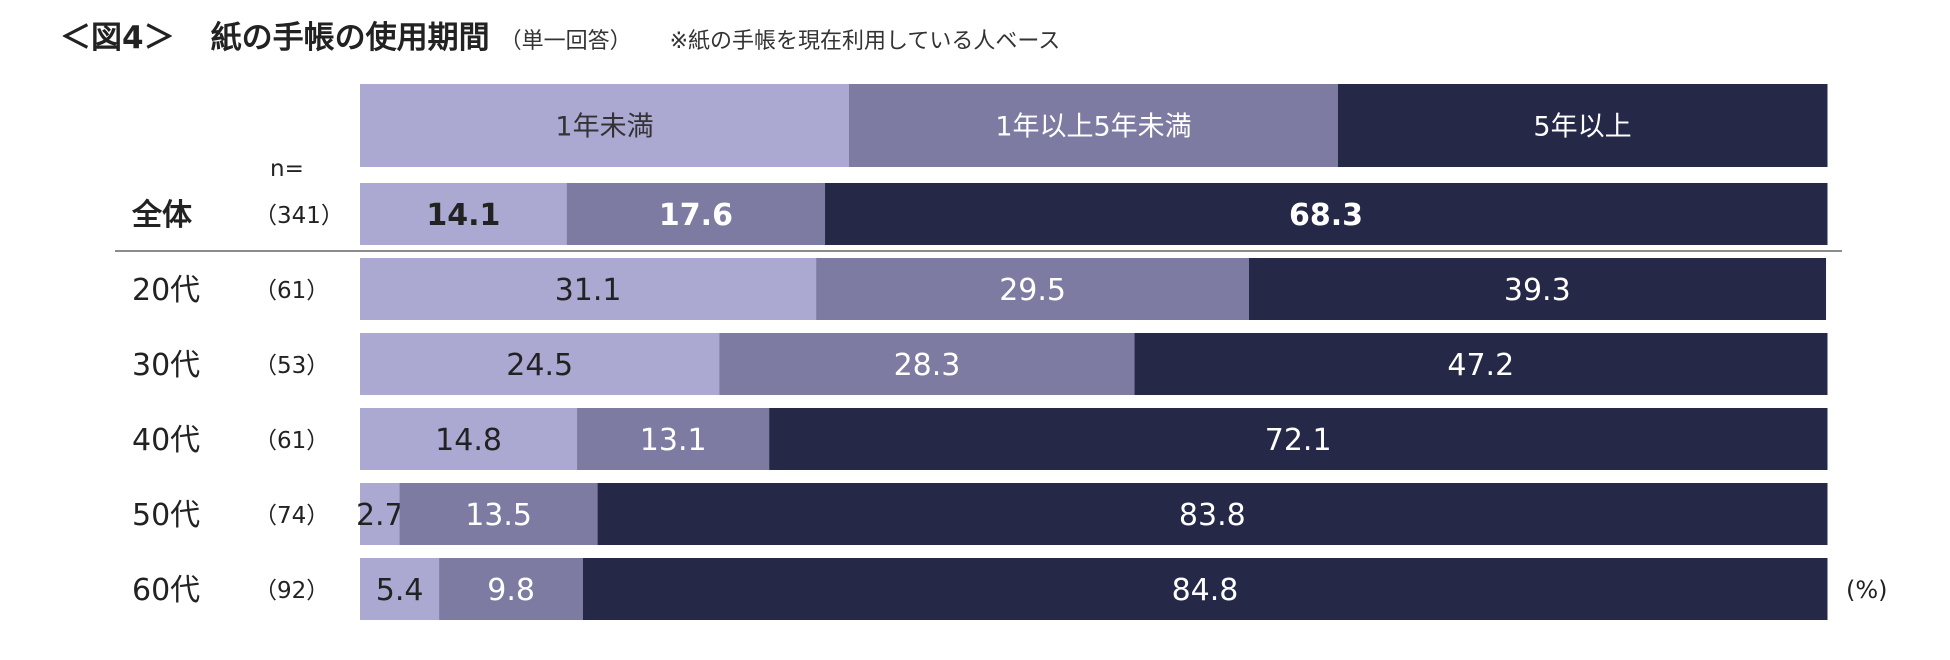  I want to click on data-label: 28.3, so click(927, 365).